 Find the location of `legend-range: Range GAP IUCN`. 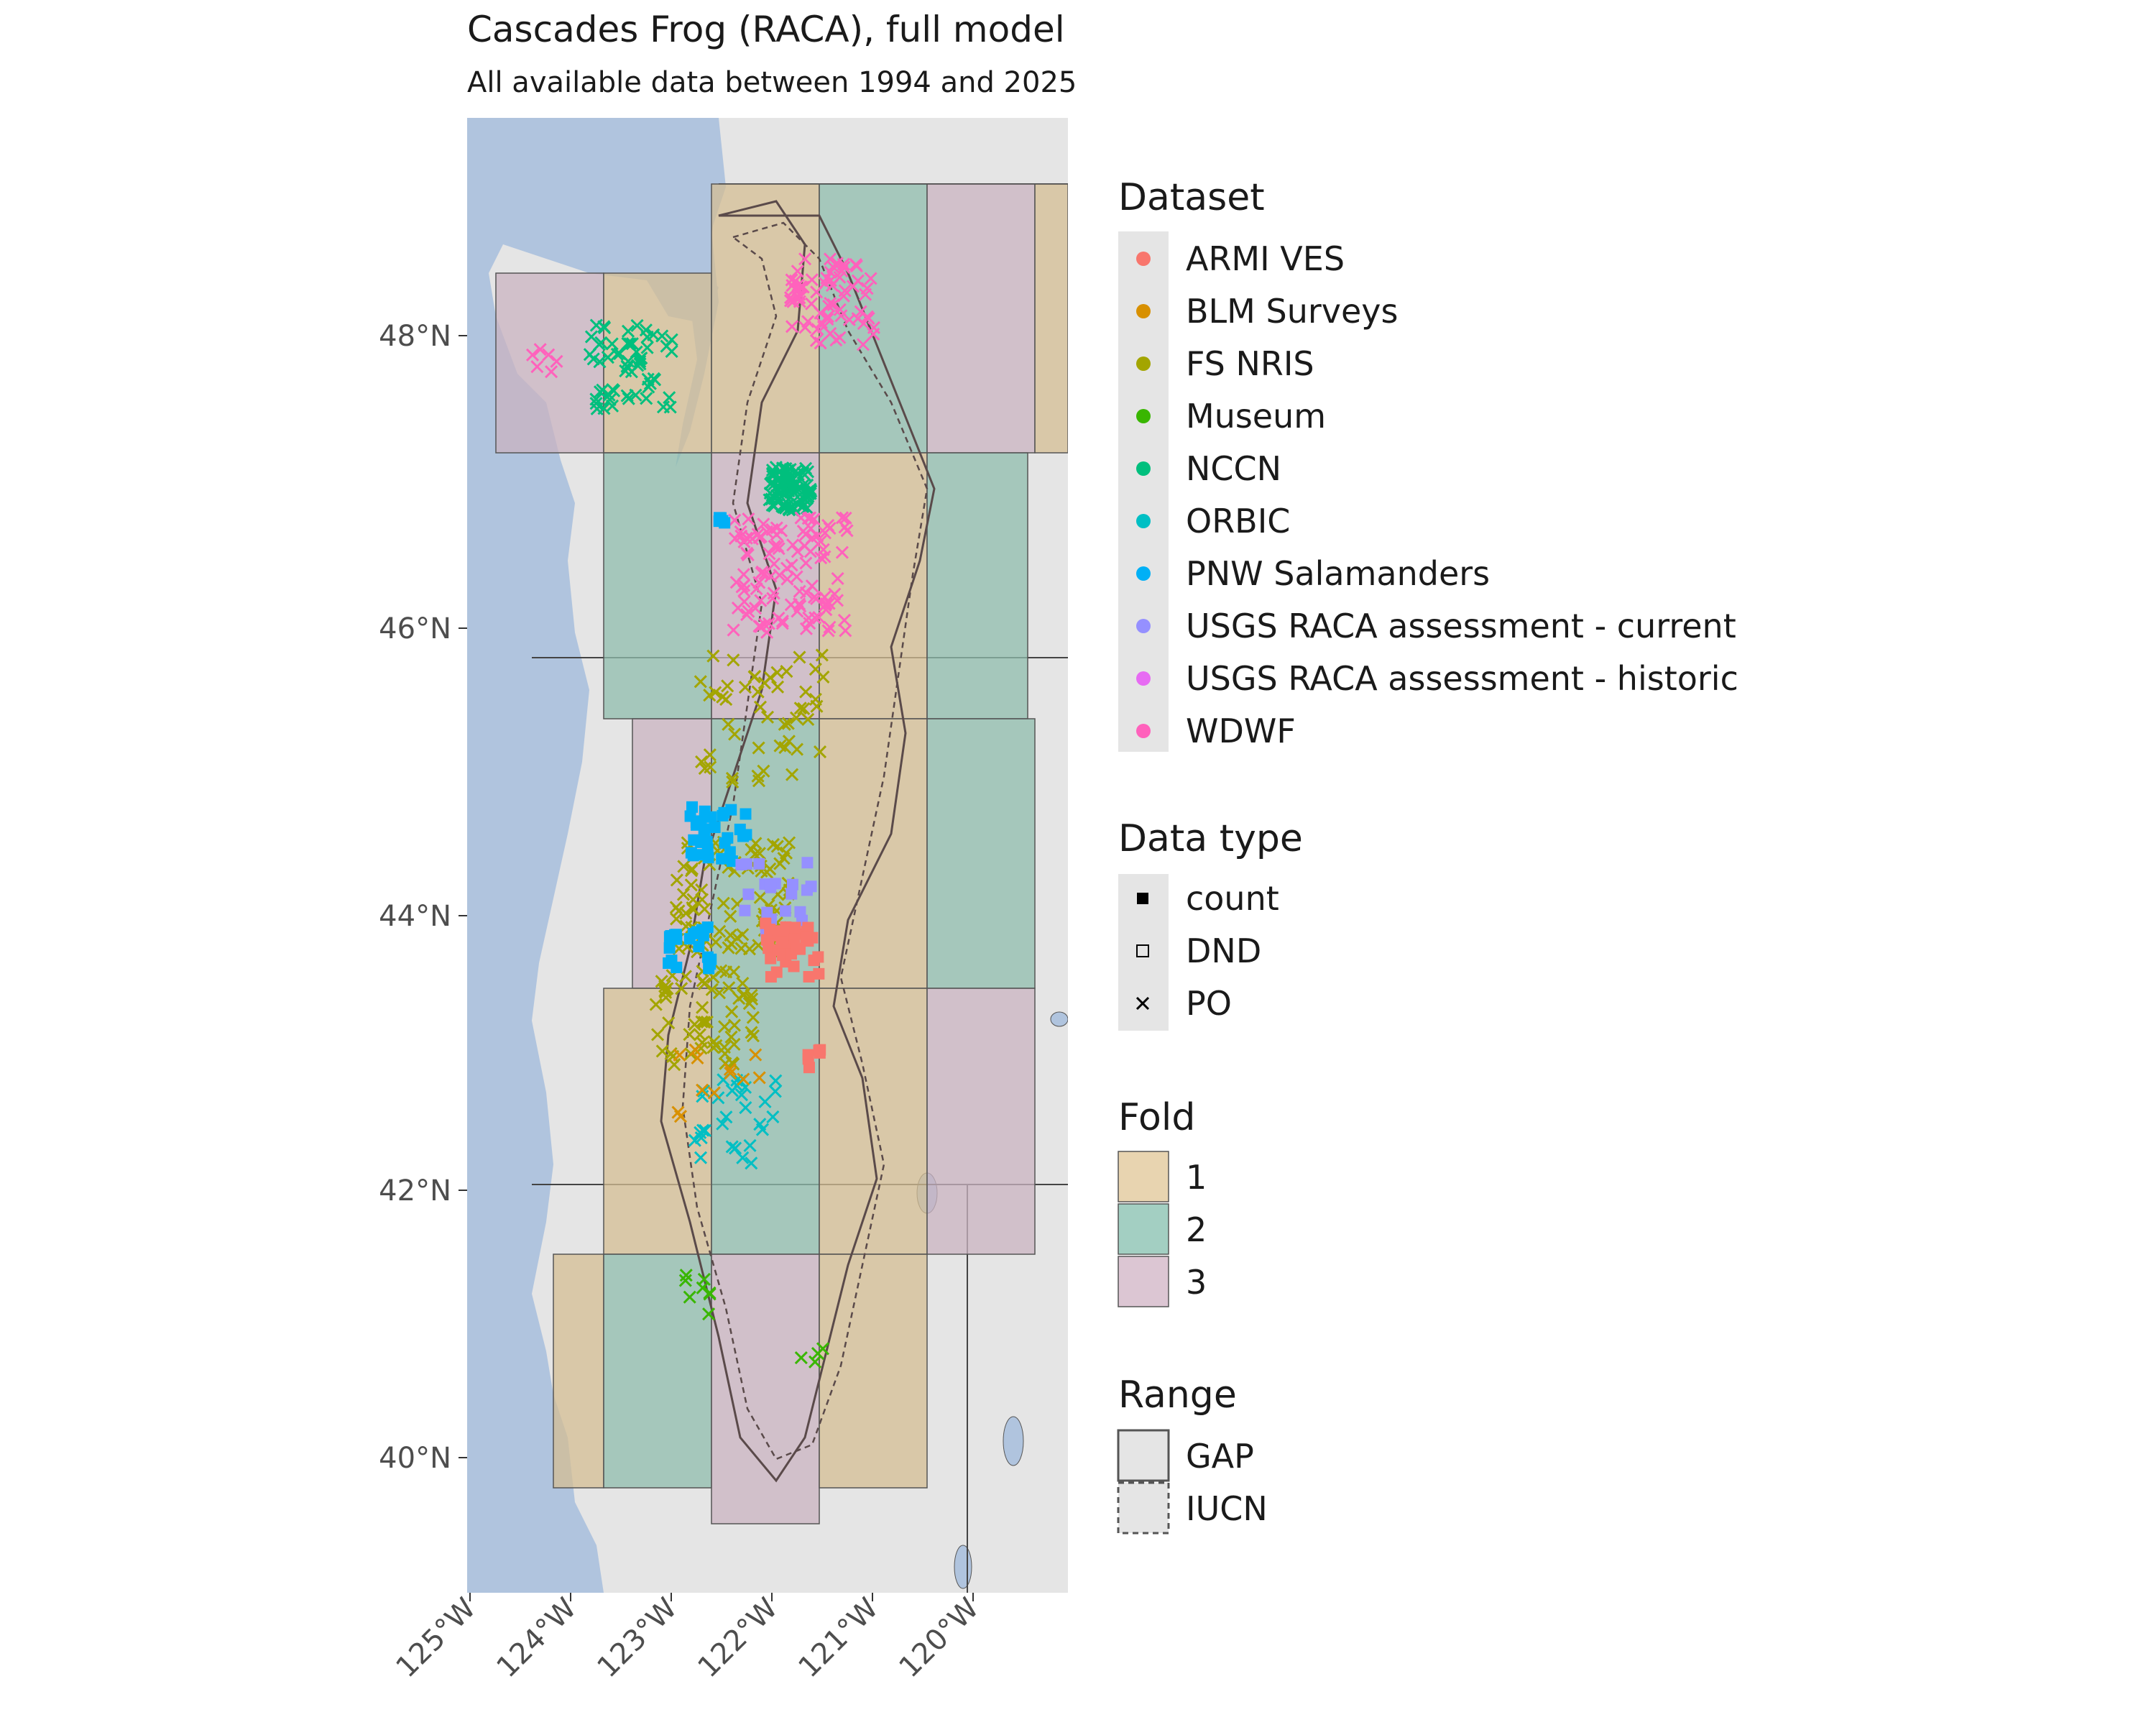

legend-range: Range GAP IUCN is located at coordinates (1192, 1454).